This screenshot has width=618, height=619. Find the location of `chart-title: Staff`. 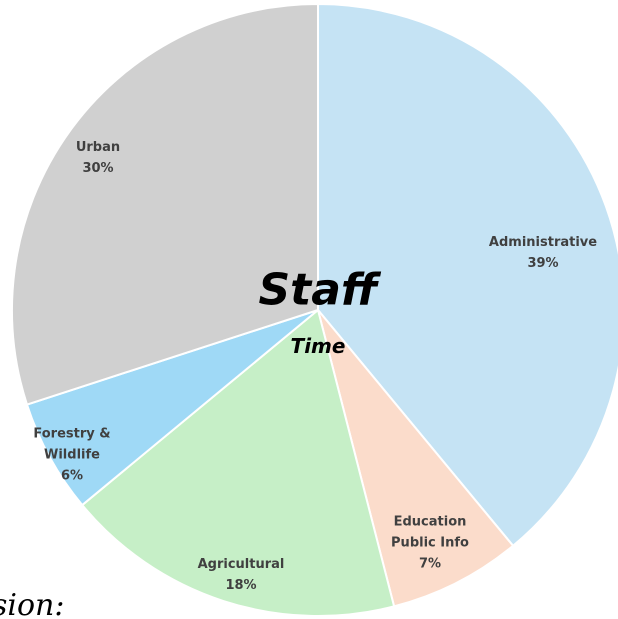

chart-title: Staff is located at coordinates (318, 290).